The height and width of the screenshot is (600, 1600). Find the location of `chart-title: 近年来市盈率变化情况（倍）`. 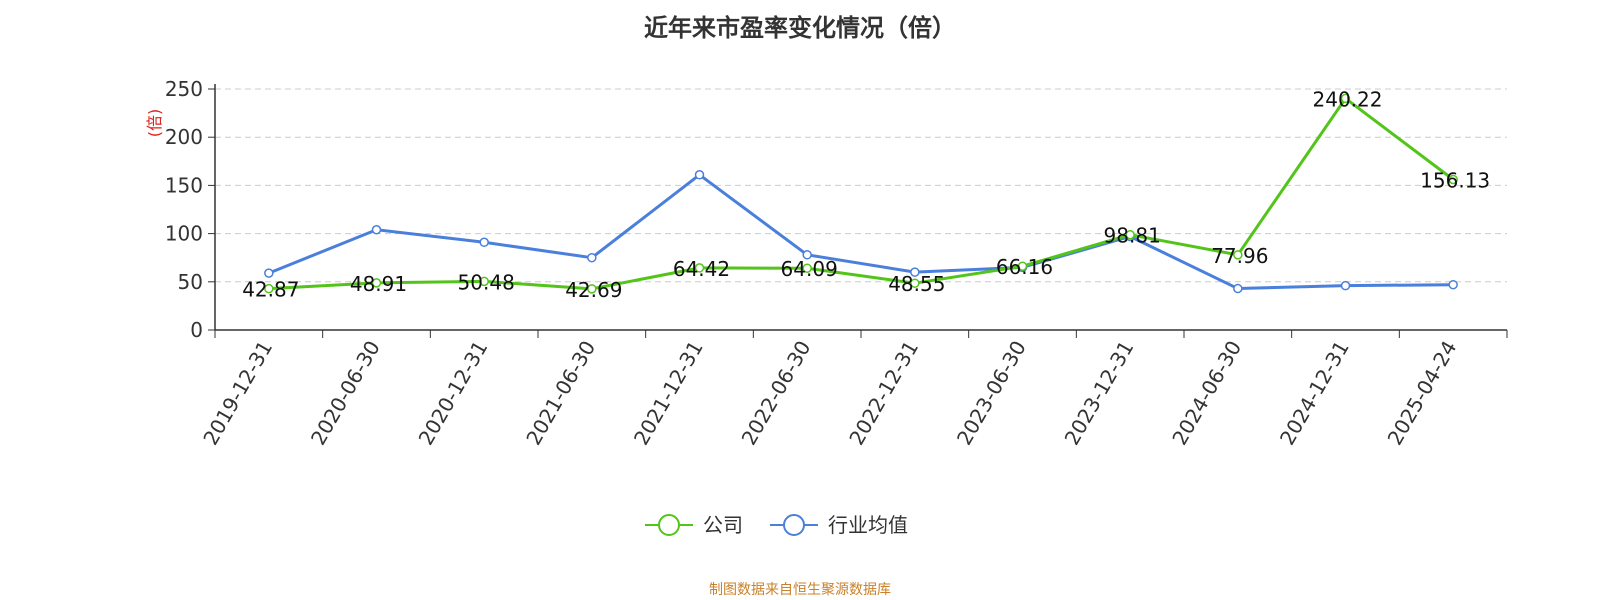

chart-title: 近年来市盈率变化情况（倍） is located at coordinates (800, 28).